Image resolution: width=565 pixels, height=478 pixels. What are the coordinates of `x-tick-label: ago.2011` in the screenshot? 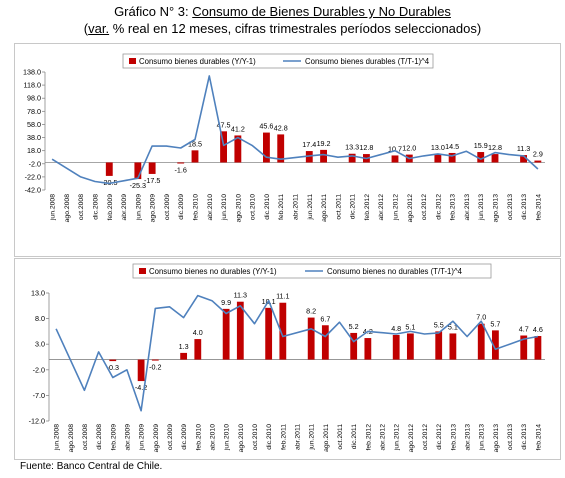 It's located at (324, 208).